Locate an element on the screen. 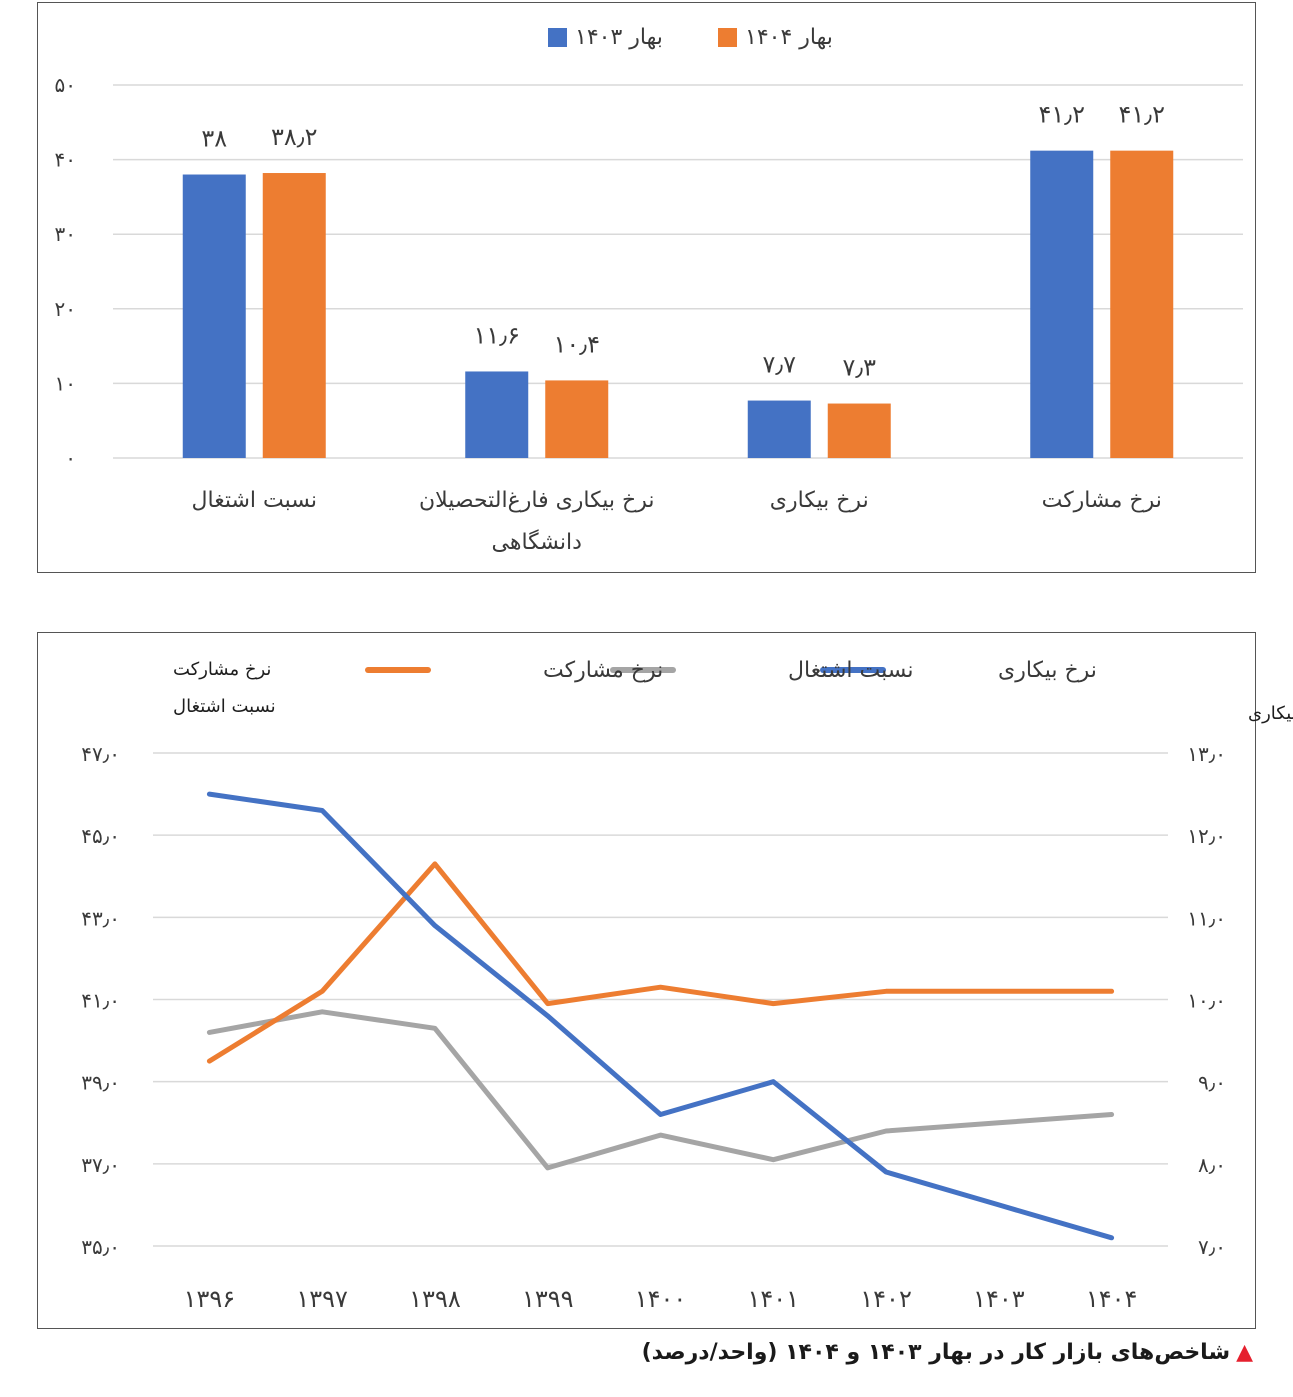  y-tick-label-right: ۱۳٫۰ is located at coordinates (1206, 754).